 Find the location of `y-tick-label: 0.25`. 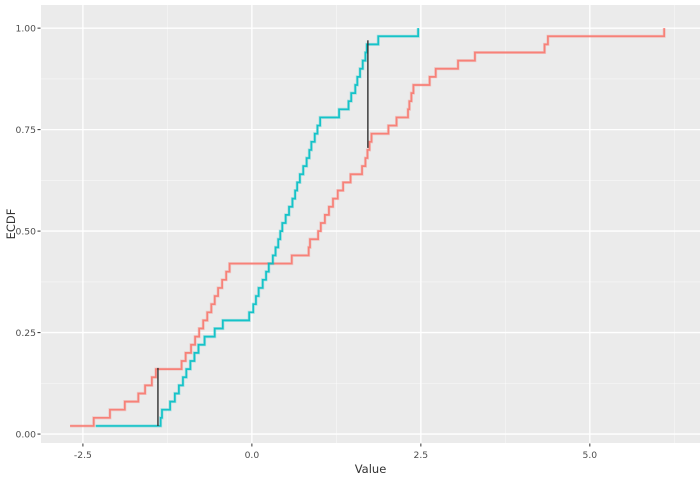

y-tick-label: 0.25 is located at coordinates (26, 333).